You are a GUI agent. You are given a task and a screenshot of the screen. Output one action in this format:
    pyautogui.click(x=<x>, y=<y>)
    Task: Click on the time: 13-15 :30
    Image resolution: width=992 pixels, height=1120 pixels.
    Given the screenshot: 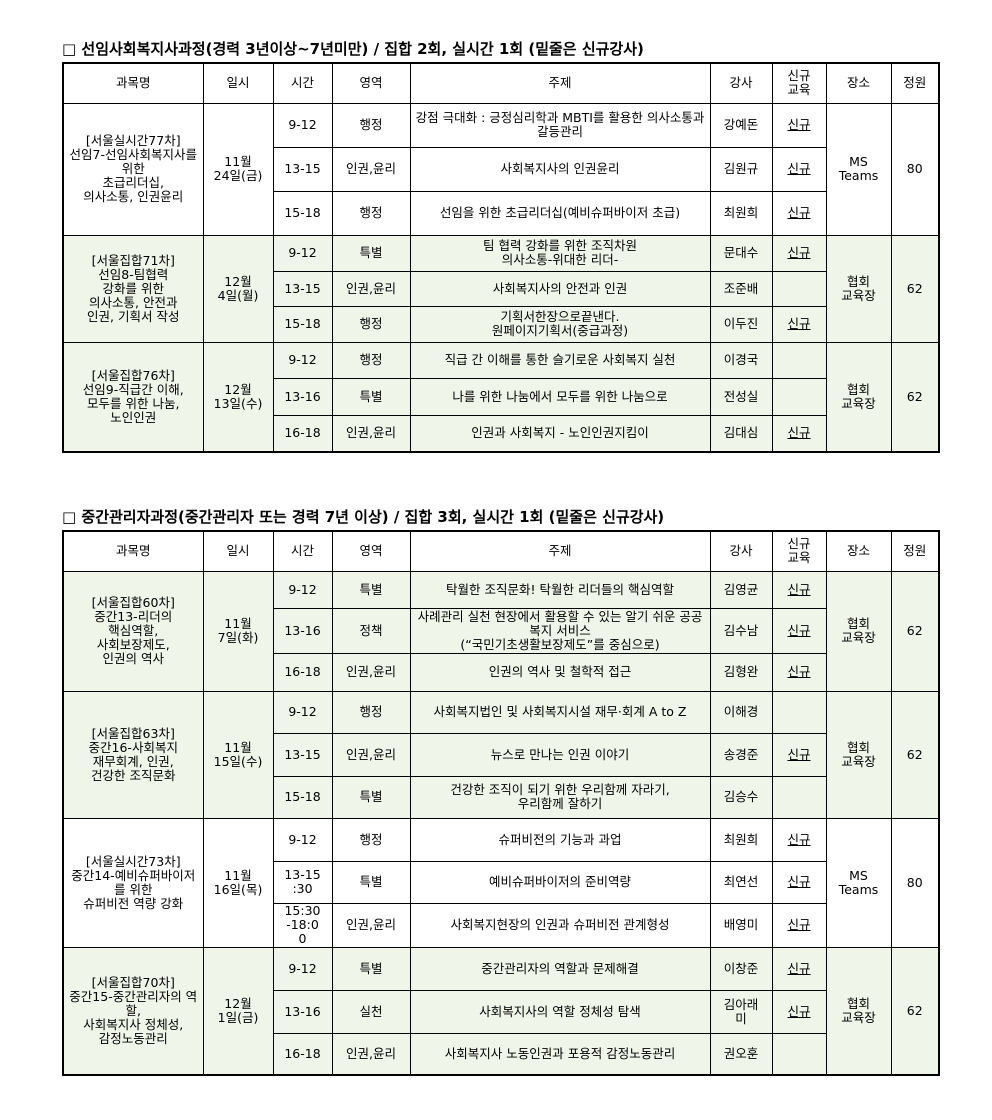 What is the action you would take?
    pyautogui.click(x=302, y=882)
    